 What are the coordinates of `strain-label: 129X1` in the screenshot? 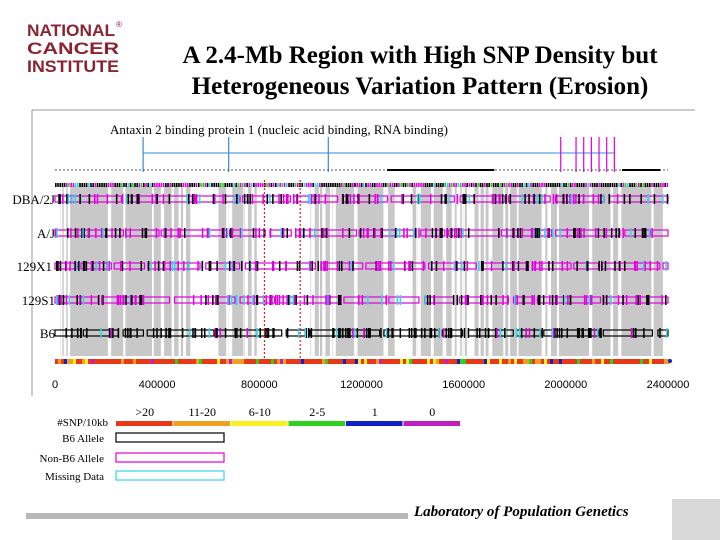 It's located at (34, 266).